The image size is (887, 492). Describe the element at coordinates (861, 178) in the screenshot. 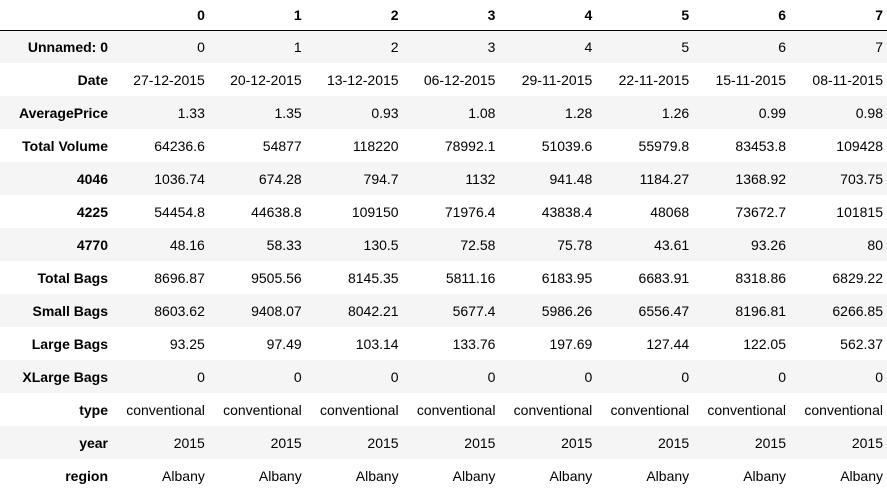

I see `table-cell: 703.75` at that location.